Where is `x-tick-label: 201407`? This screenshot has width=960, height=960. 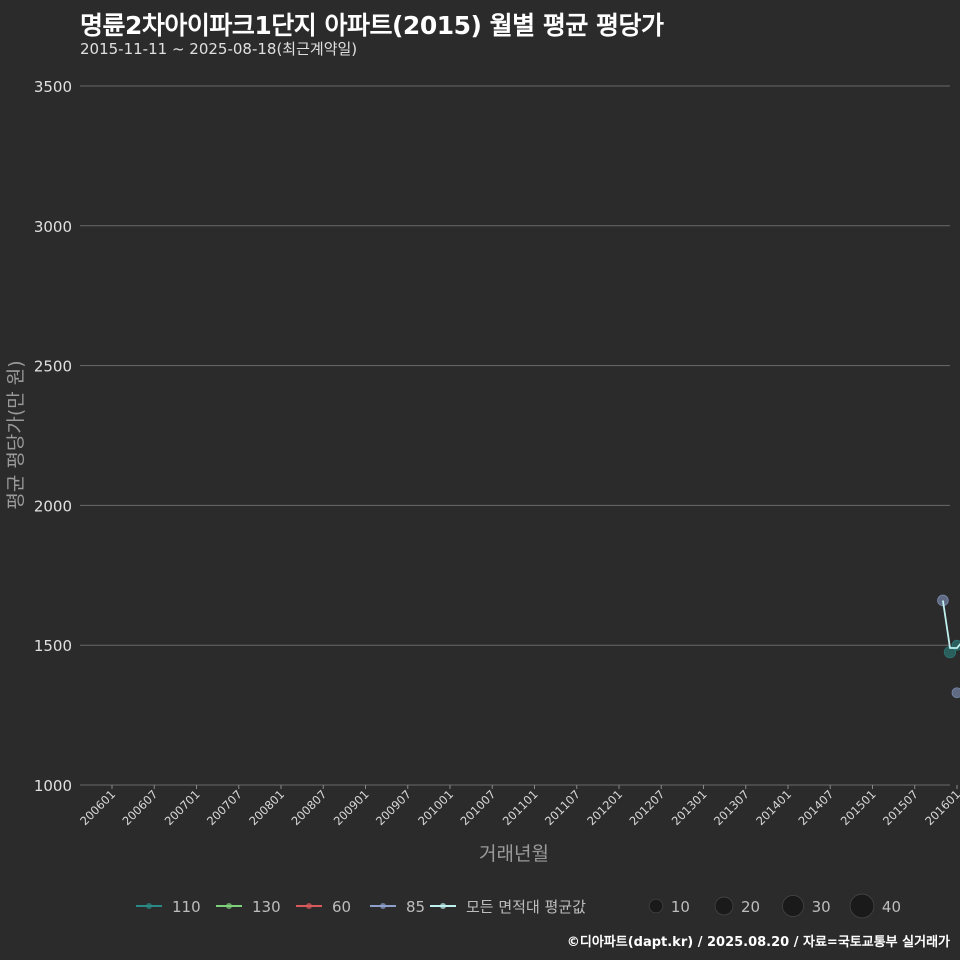 x-tick-label: 201407 is located at coordinates (815, 807).